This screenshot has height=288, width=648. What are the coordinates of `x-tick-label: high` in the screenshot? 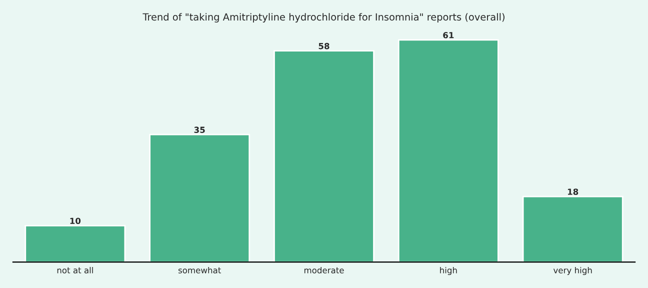 It's located at (448, 271).